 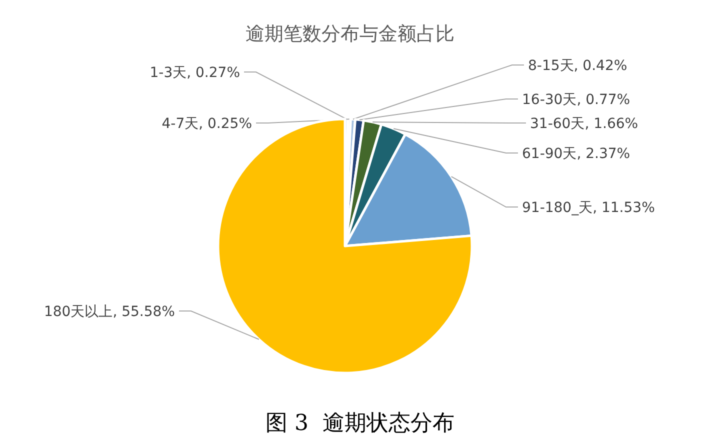 What do you see at coordinates (549, 100) in the screenshot?
I see `slice-label: 16-30天` at bounding box center [549, 100].